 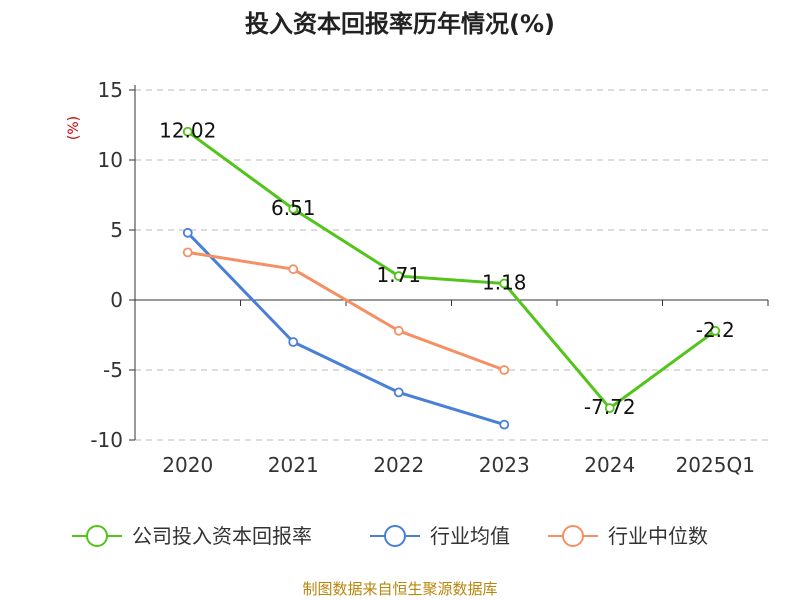 What do you see at coordinates (658, 536) in the screenshot?
I see `legend-label: 行业中位数` at bounding box center [658, 536].